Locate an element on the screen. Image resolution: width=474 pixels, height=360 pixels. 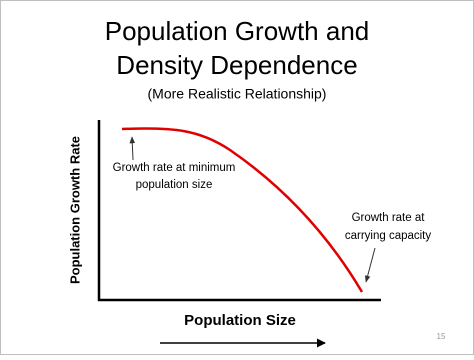
y-axis-label: Population Growth Rate is located at coordinates (74, 210).